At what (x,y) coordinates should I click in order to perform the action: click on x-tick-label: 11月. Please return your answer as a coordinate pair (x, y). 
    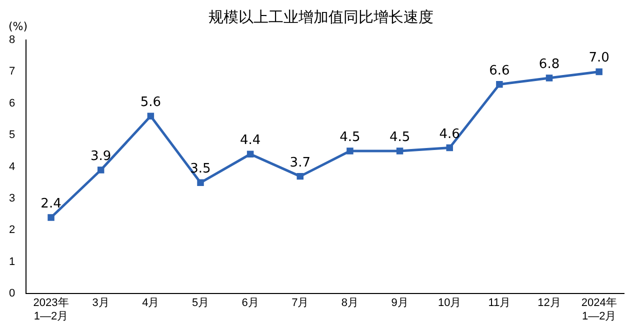
    Looking at the image, I should click on (499, 303).